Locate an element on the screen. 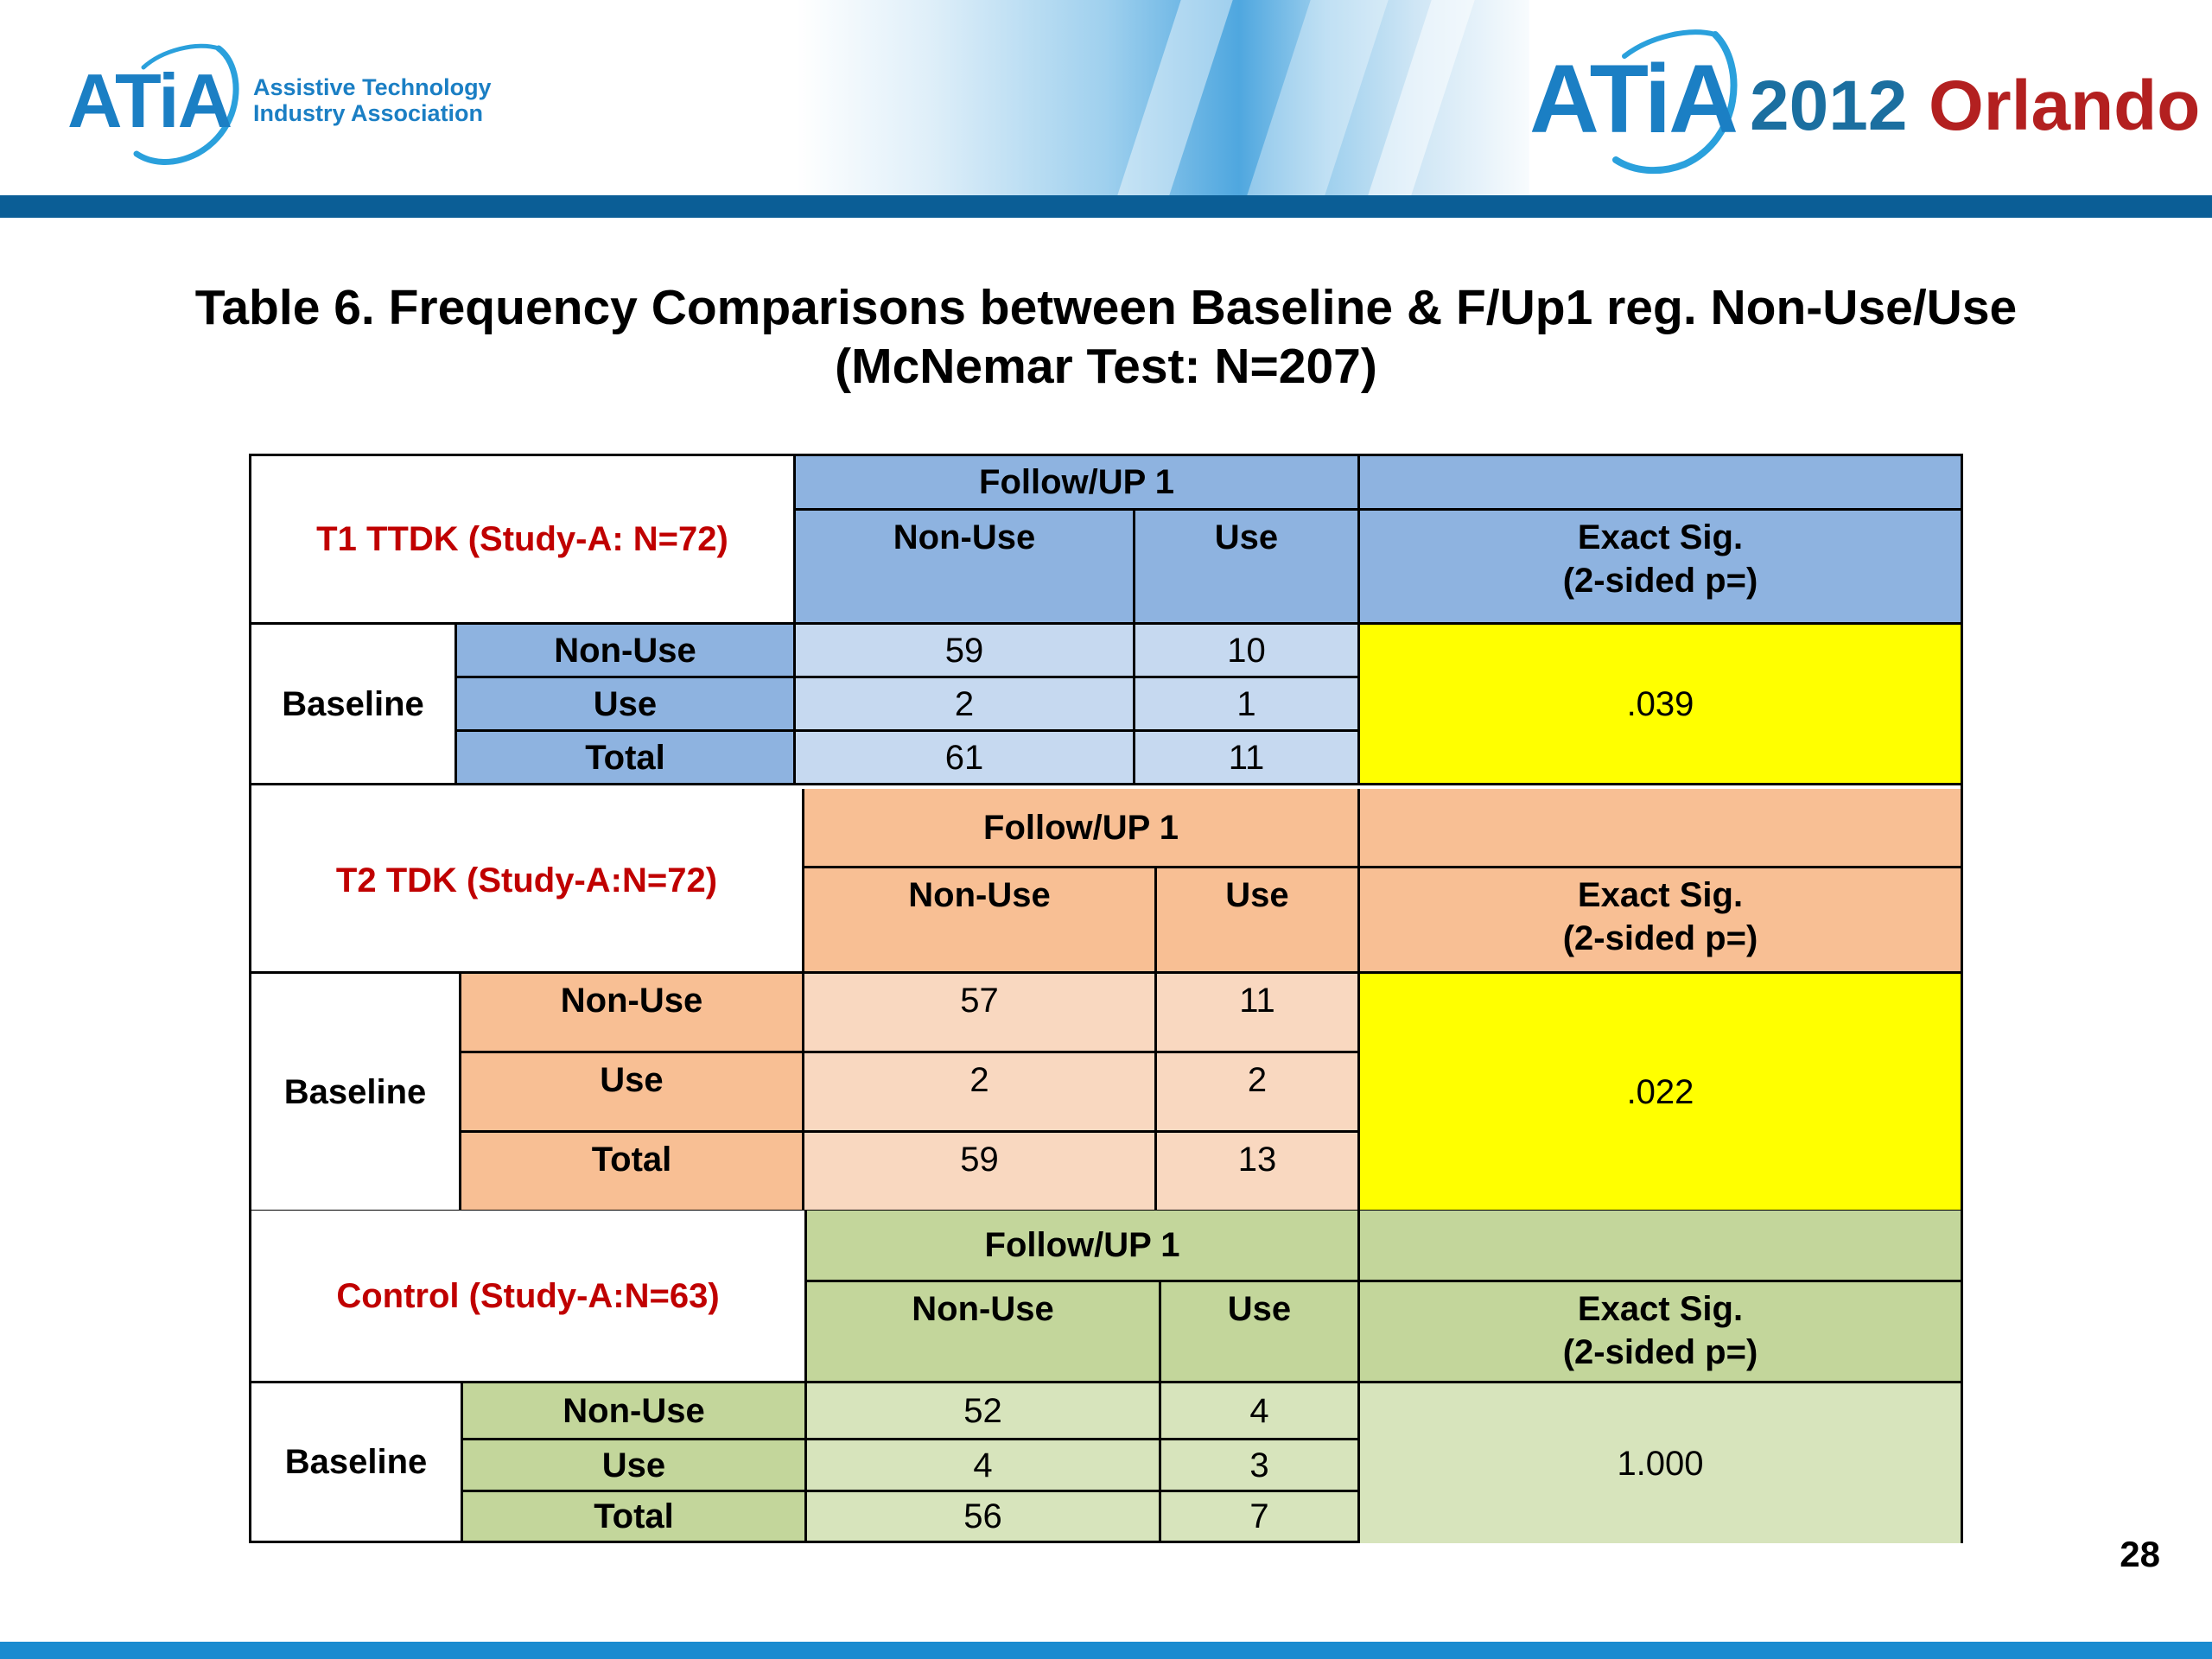 The width and height of the screenshot is (2212, 1659). data-cell: 7 is located at coordinates (1260, 1517).